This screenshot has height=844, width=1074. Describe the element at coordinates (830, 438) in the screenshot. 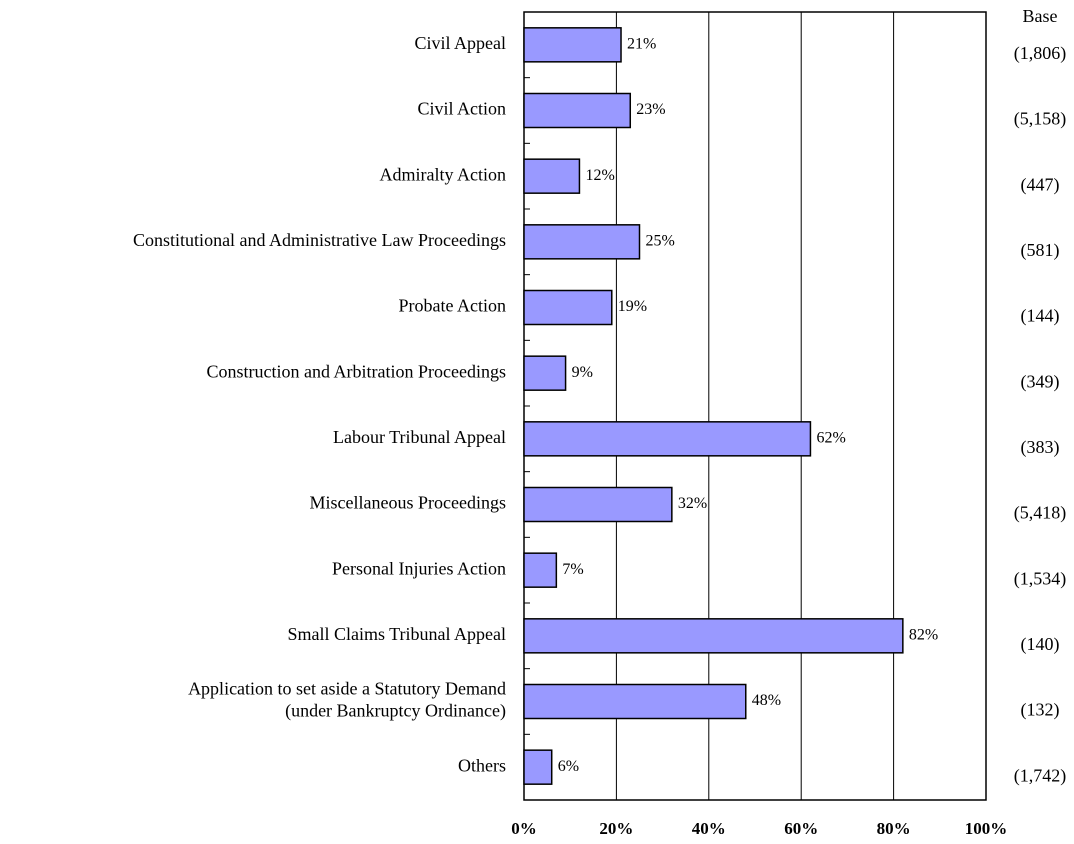

I see `value-label: 62%` at that location.